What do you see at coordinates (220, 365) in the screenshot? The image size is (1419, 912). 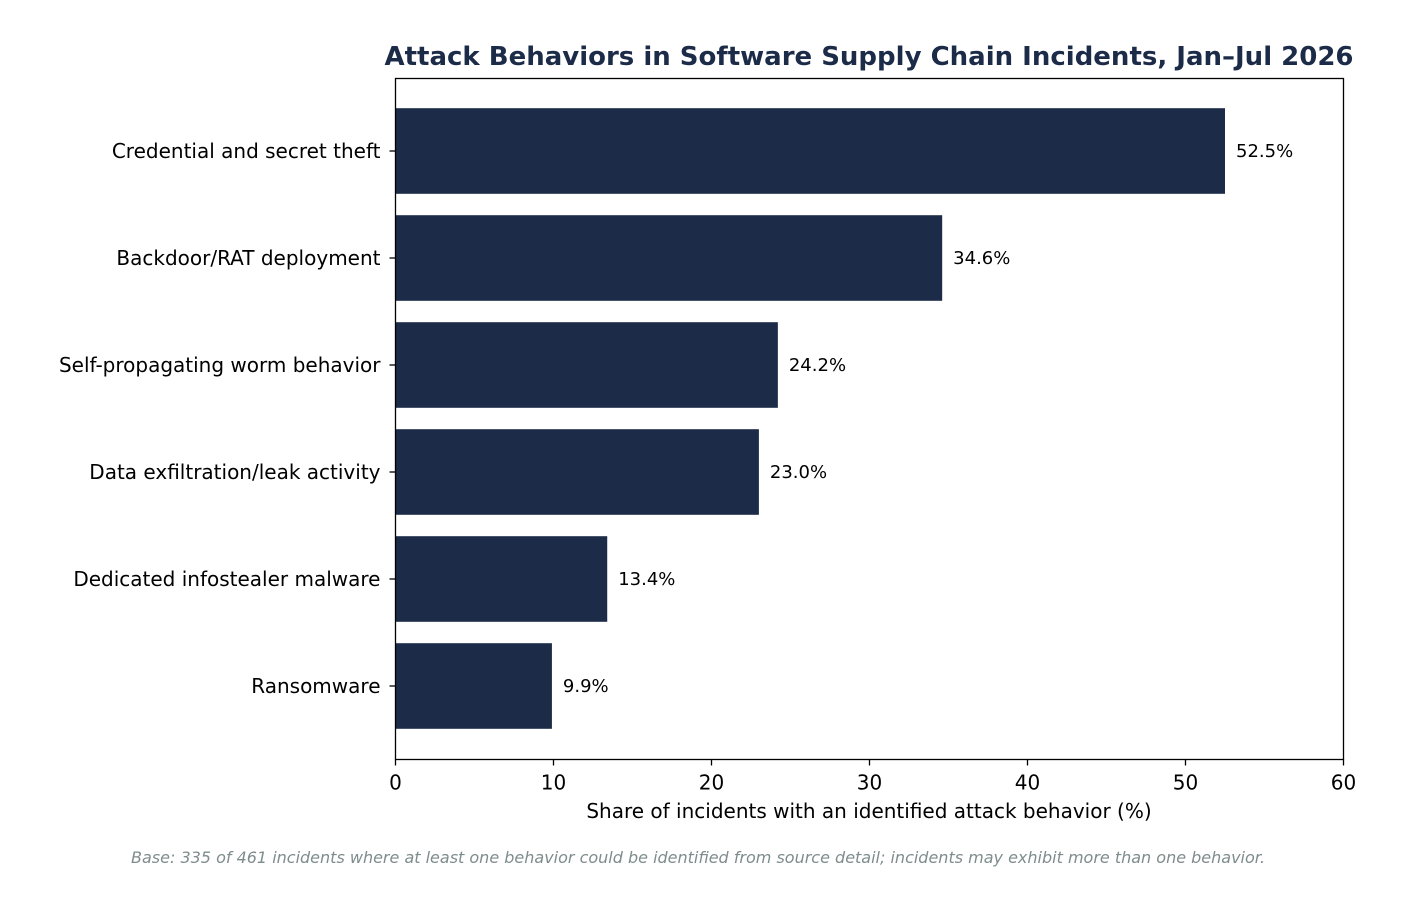 I see `category-label: Self-propagating worm behavior` at bounding box center [220, 365].